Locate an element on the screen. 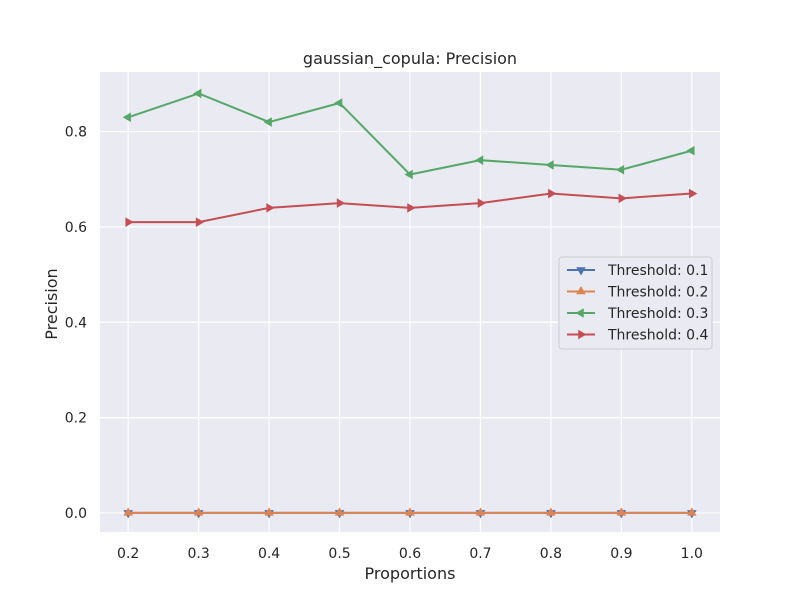  x-tick-label: 0.2 is located at coordinates (128, 554).